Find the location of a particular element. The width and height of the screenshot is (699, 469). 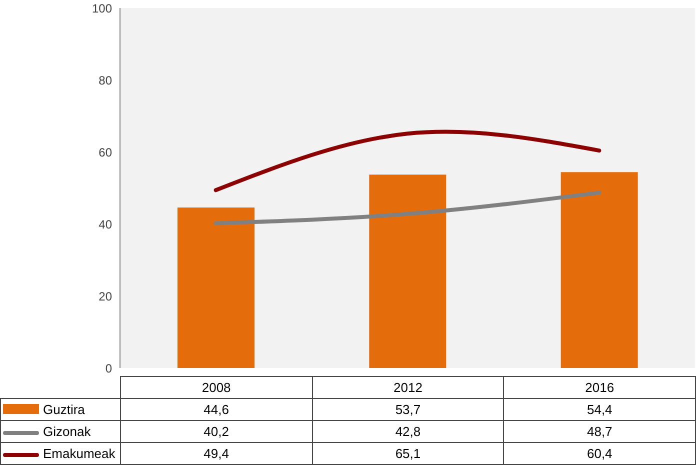

legend-label: Gizonak is located at coordinates (60, 431).